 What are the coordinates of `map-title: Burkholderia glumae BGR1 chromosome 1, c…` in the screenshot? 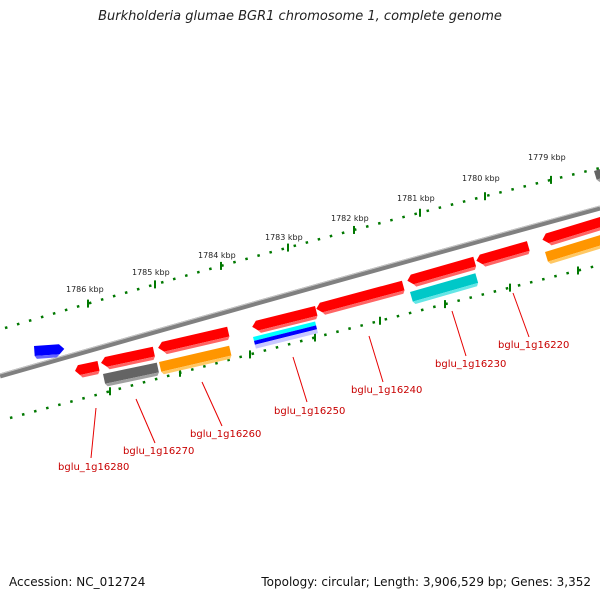 It's located at (300, 16).